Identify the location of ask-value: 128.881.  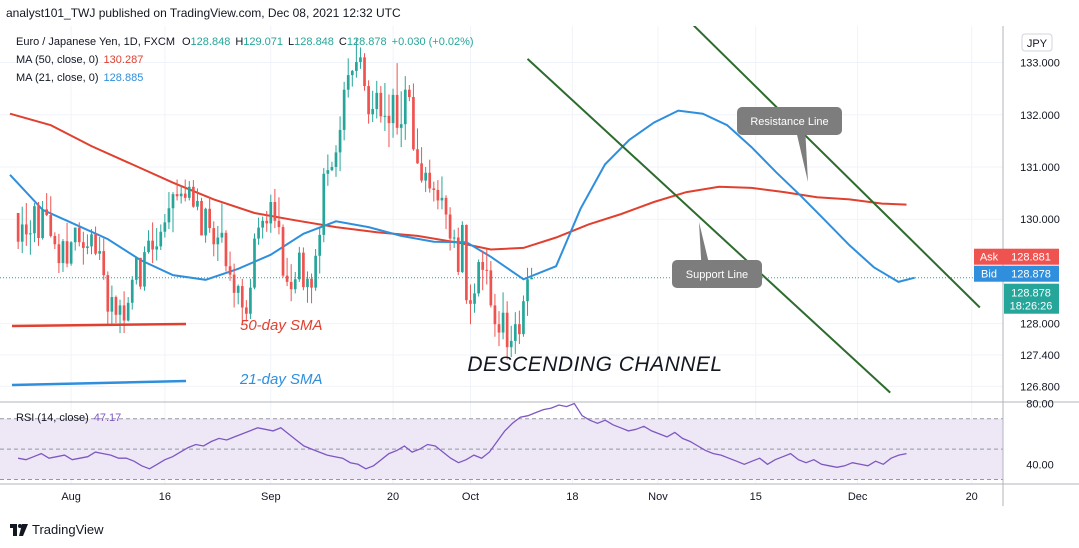
(1031, 258).